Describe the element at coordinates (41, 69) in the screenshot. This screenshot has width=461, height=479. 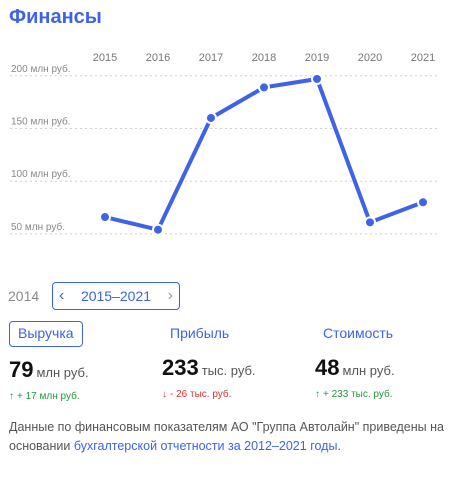
I see `y-tick-label: 200 млн руб.` at that location.